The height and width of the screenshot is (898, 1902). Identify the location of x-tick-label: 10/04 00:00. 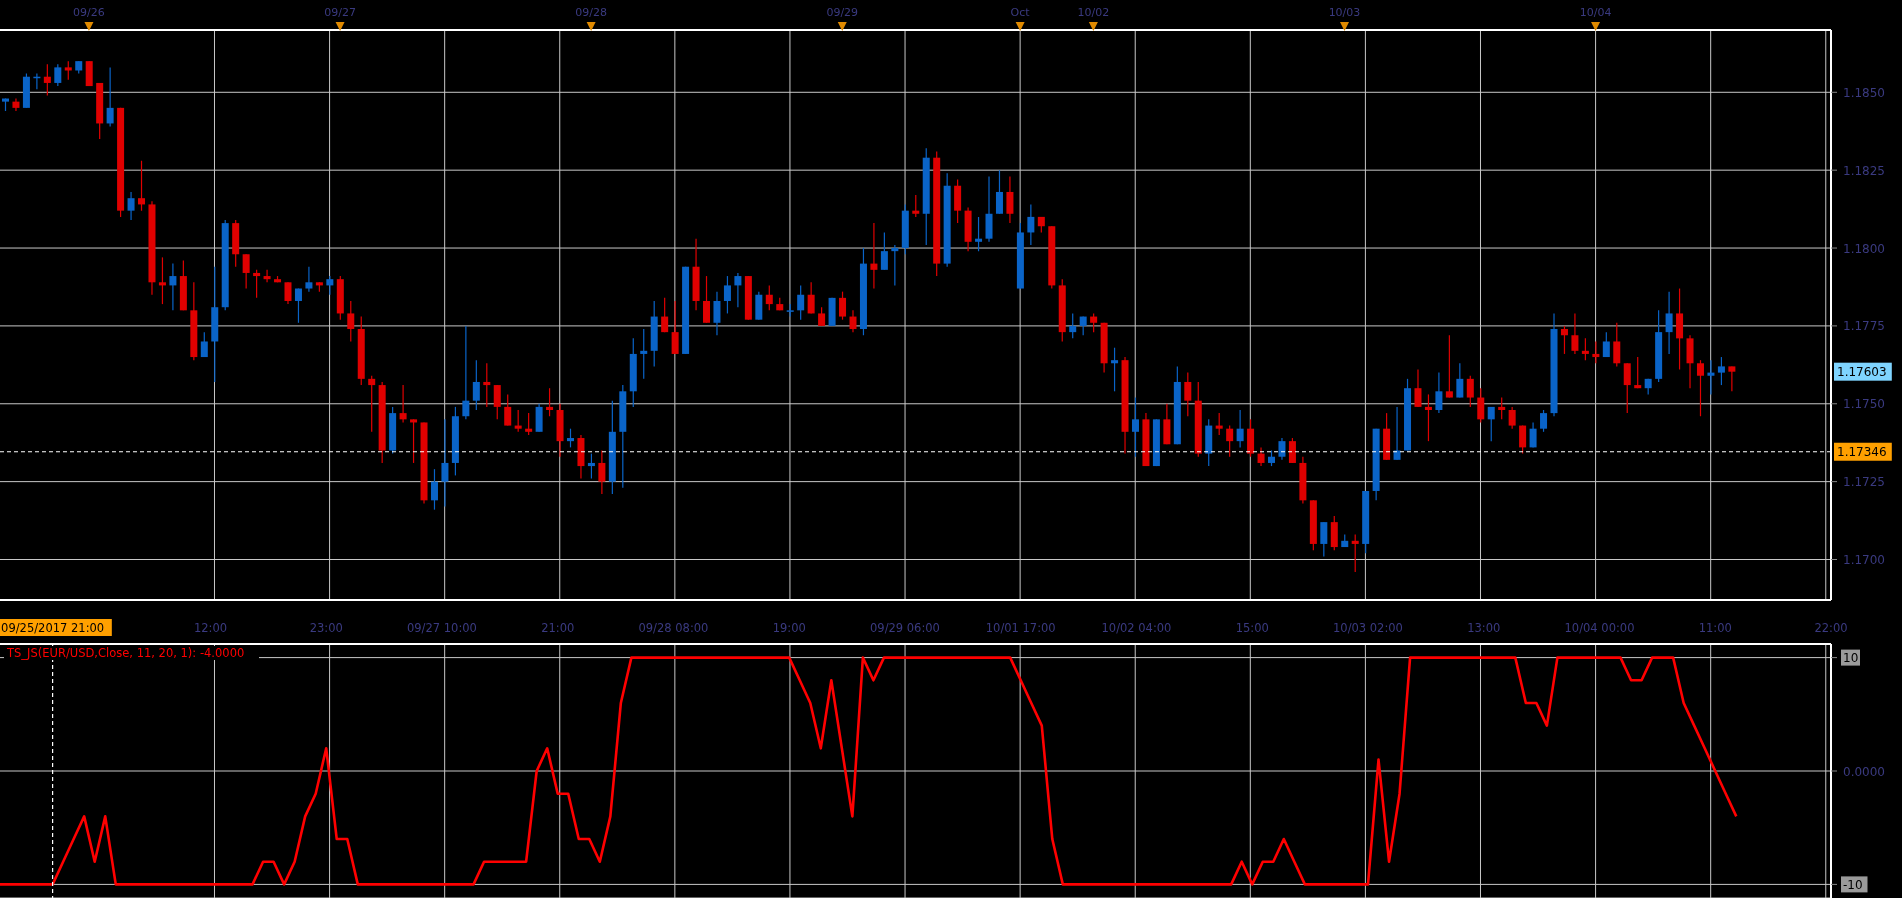
(1599, 628).